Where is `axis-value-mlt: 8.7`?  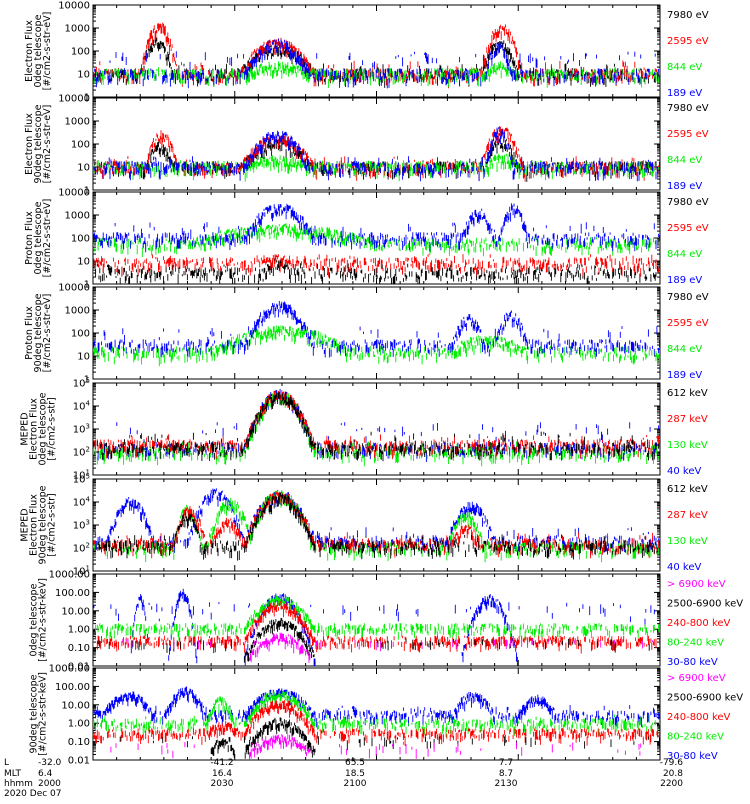
axis-value-mlt: 8.7 is located at coordinates (506, 774).